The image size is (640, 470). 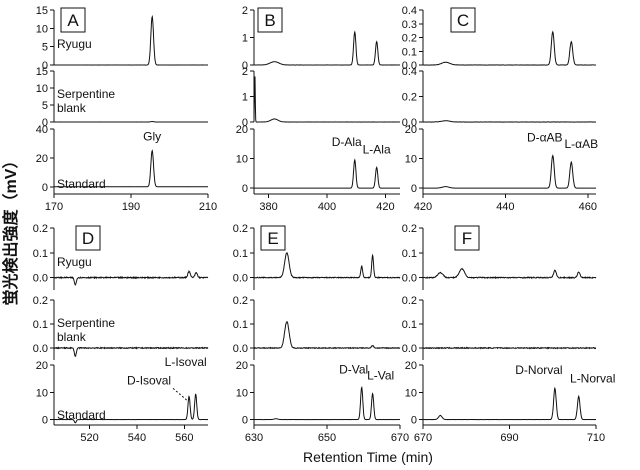 I want to click on sample-label: blank, so click(x=72, y=337).